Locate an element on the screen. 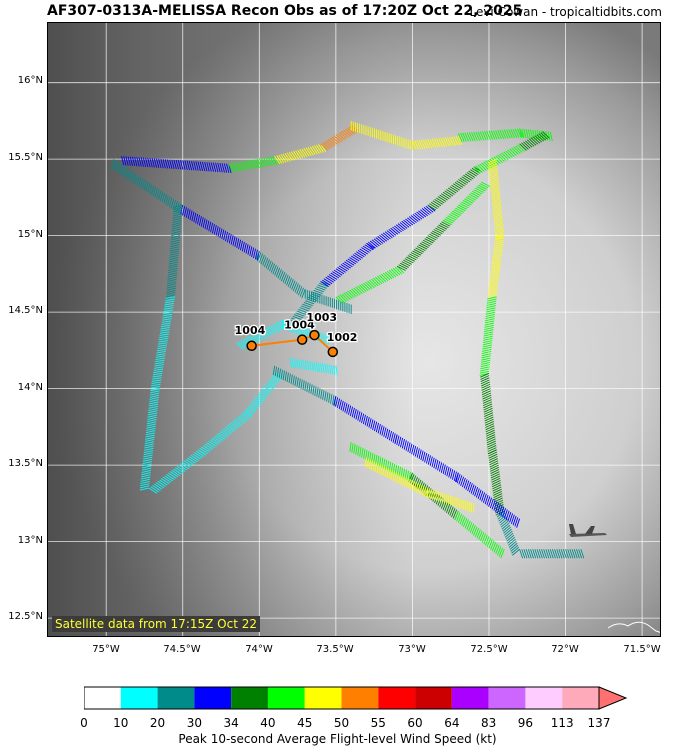  colorbar-tick-label: 50 is located at coordinates (341, 723).